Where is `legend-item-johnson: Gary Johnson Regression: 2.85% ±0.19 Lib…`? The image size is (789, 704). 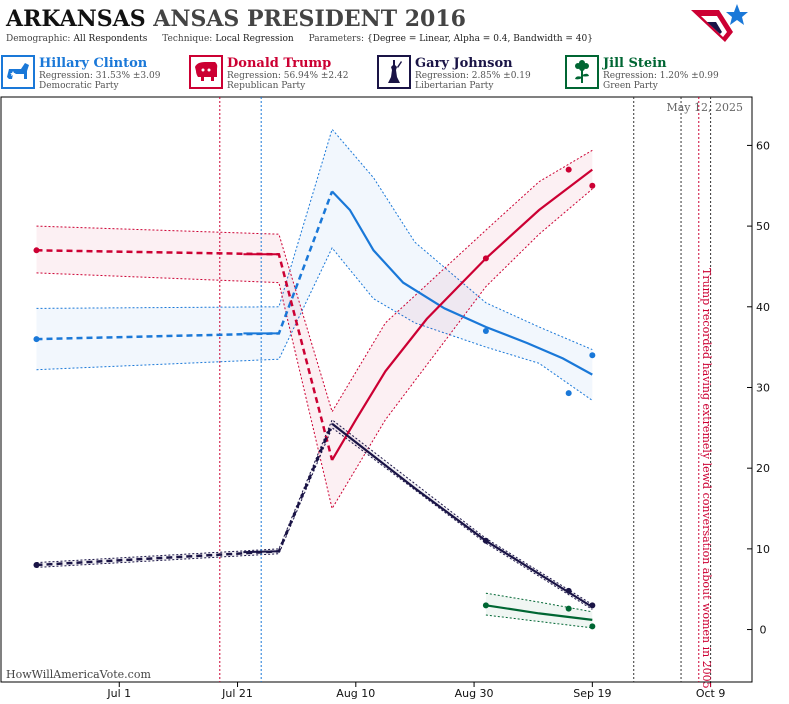
legend-item-johnson: Gary Johnson Regression: 2.85% ±0.19 Lib… is located at coordinates (470, 73).